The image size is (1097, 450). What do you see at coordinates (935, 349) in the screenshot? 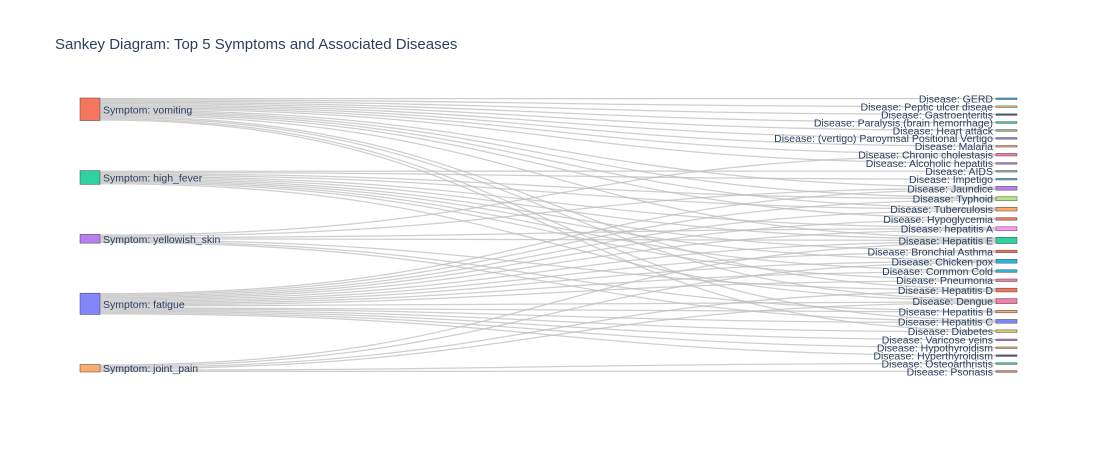
I see `target-label: Disease: Hypothyroidism` at bounding box center [935, 349].